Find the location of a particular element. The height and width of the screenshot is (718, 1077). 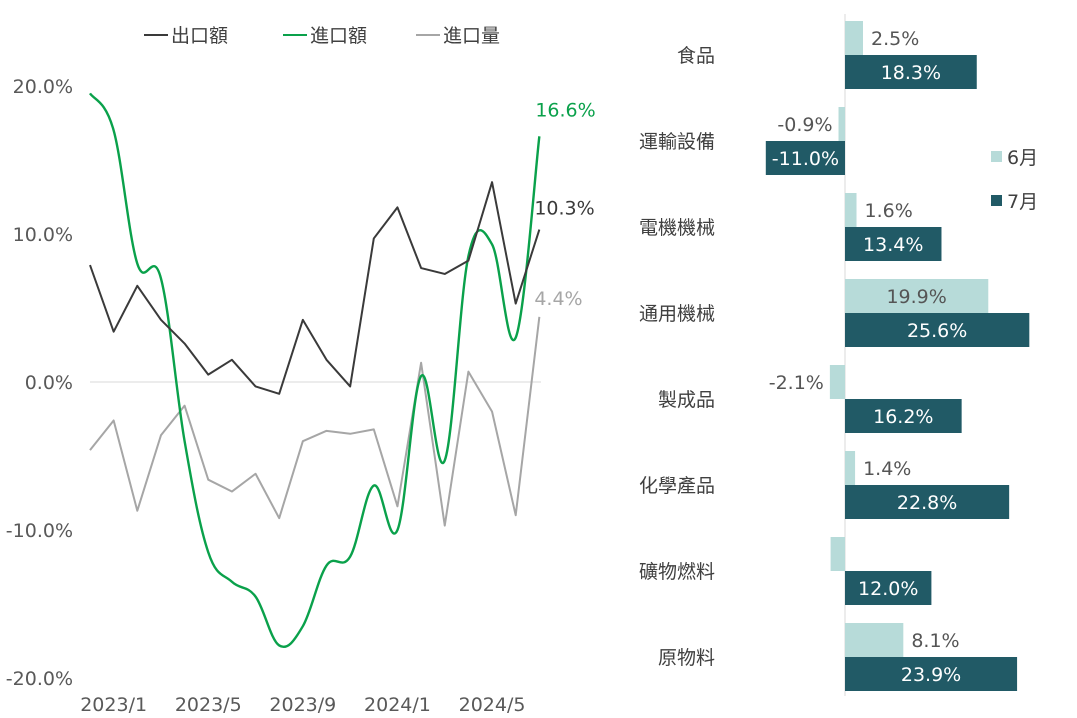

category-label: 通用機械 is located at coordinates (677, 314).